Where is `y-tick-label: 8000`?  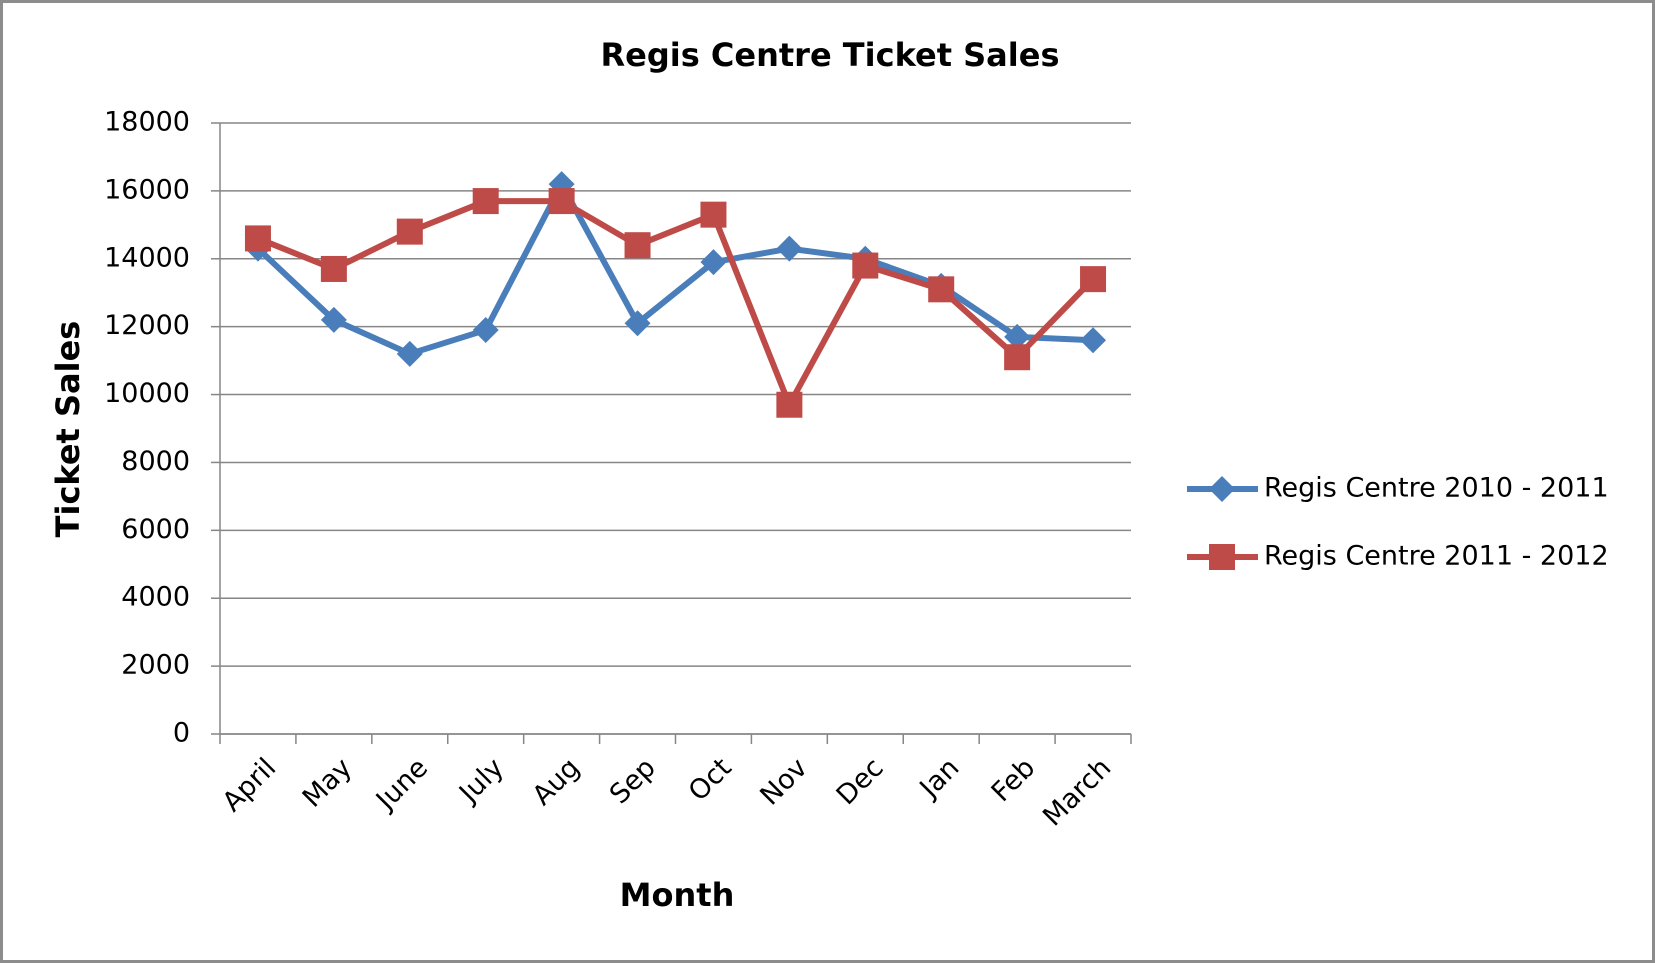
y-tick-label: 8000 is located at coordinates (155, 461).